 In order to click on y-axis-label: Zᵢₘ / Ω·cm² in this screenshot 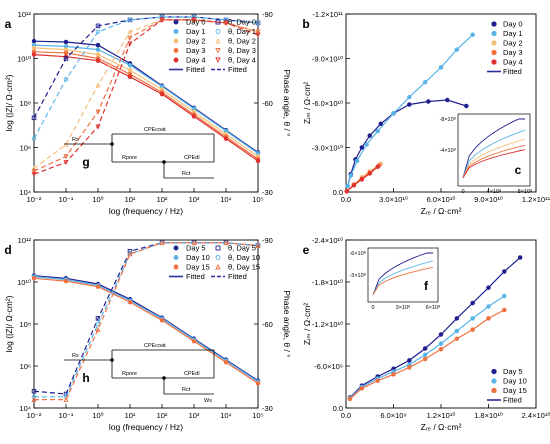, I will do `click(307, 324)`.